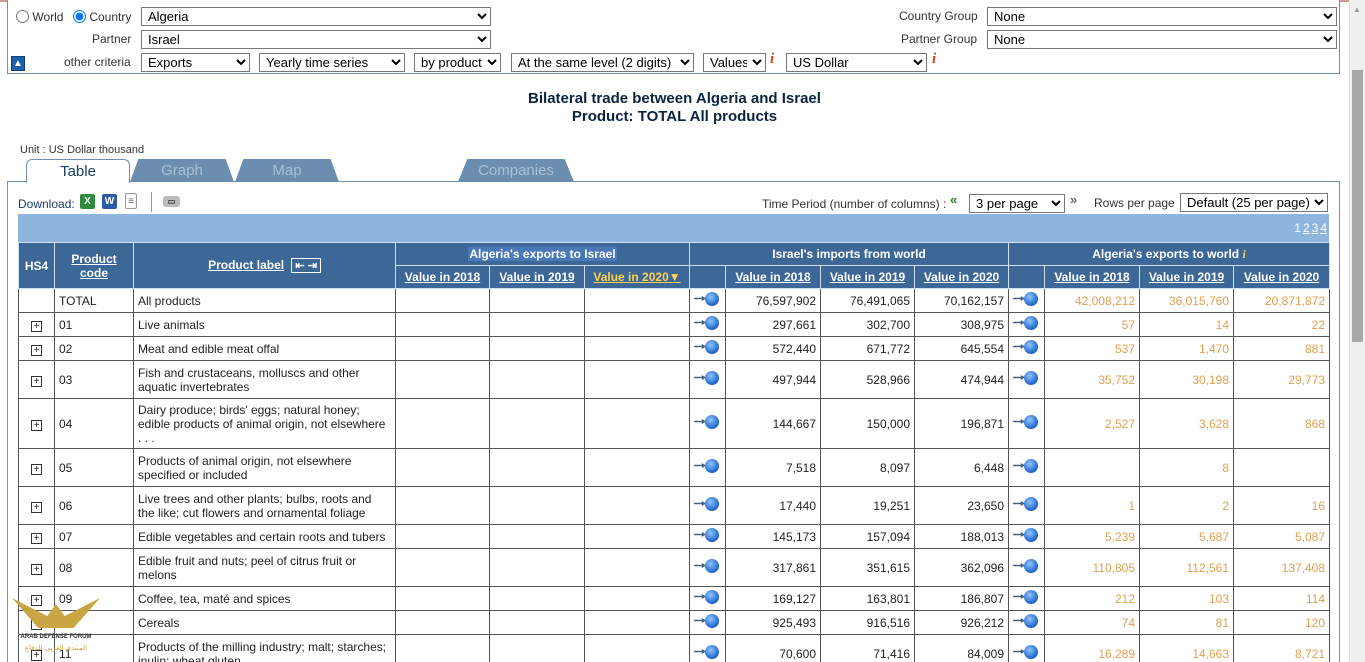  Describe the element at coordinates (734, 62) in the screenshot. I see `measure-select: Values` at that location.